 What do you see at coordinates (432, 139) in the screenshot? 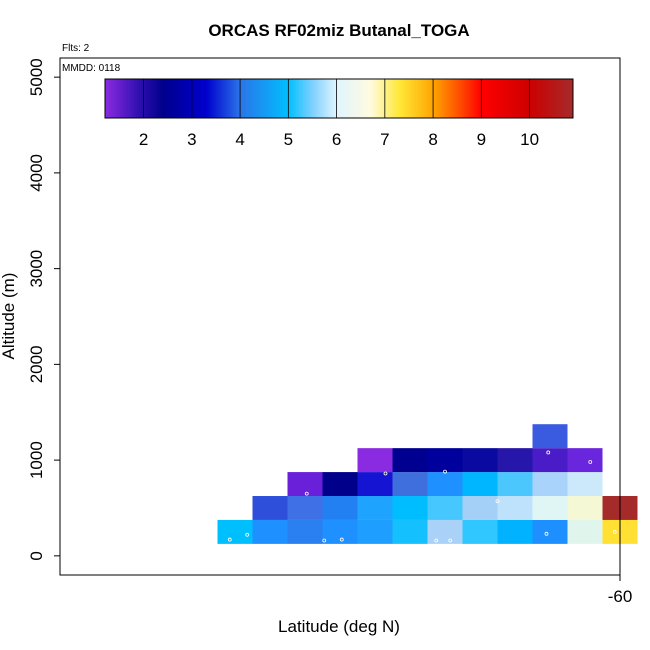
I see `colorbar-tick-label: 8` at bounding box center [432, 139].